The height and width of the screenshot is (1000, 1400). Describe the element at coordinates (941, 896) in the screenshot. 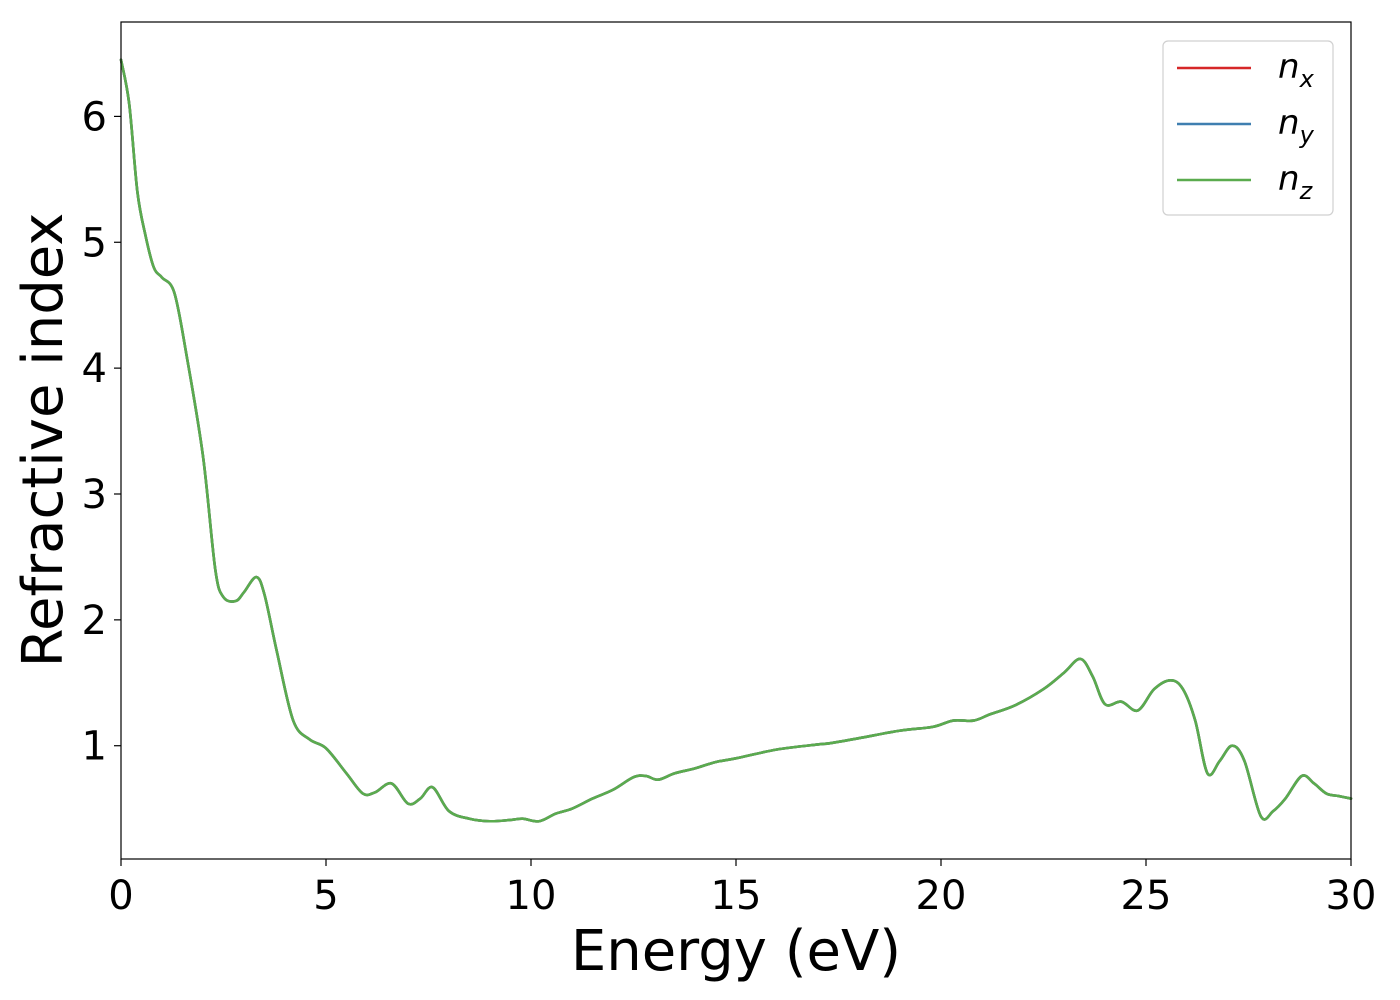

I see `x-tick-label: 20` at that location.